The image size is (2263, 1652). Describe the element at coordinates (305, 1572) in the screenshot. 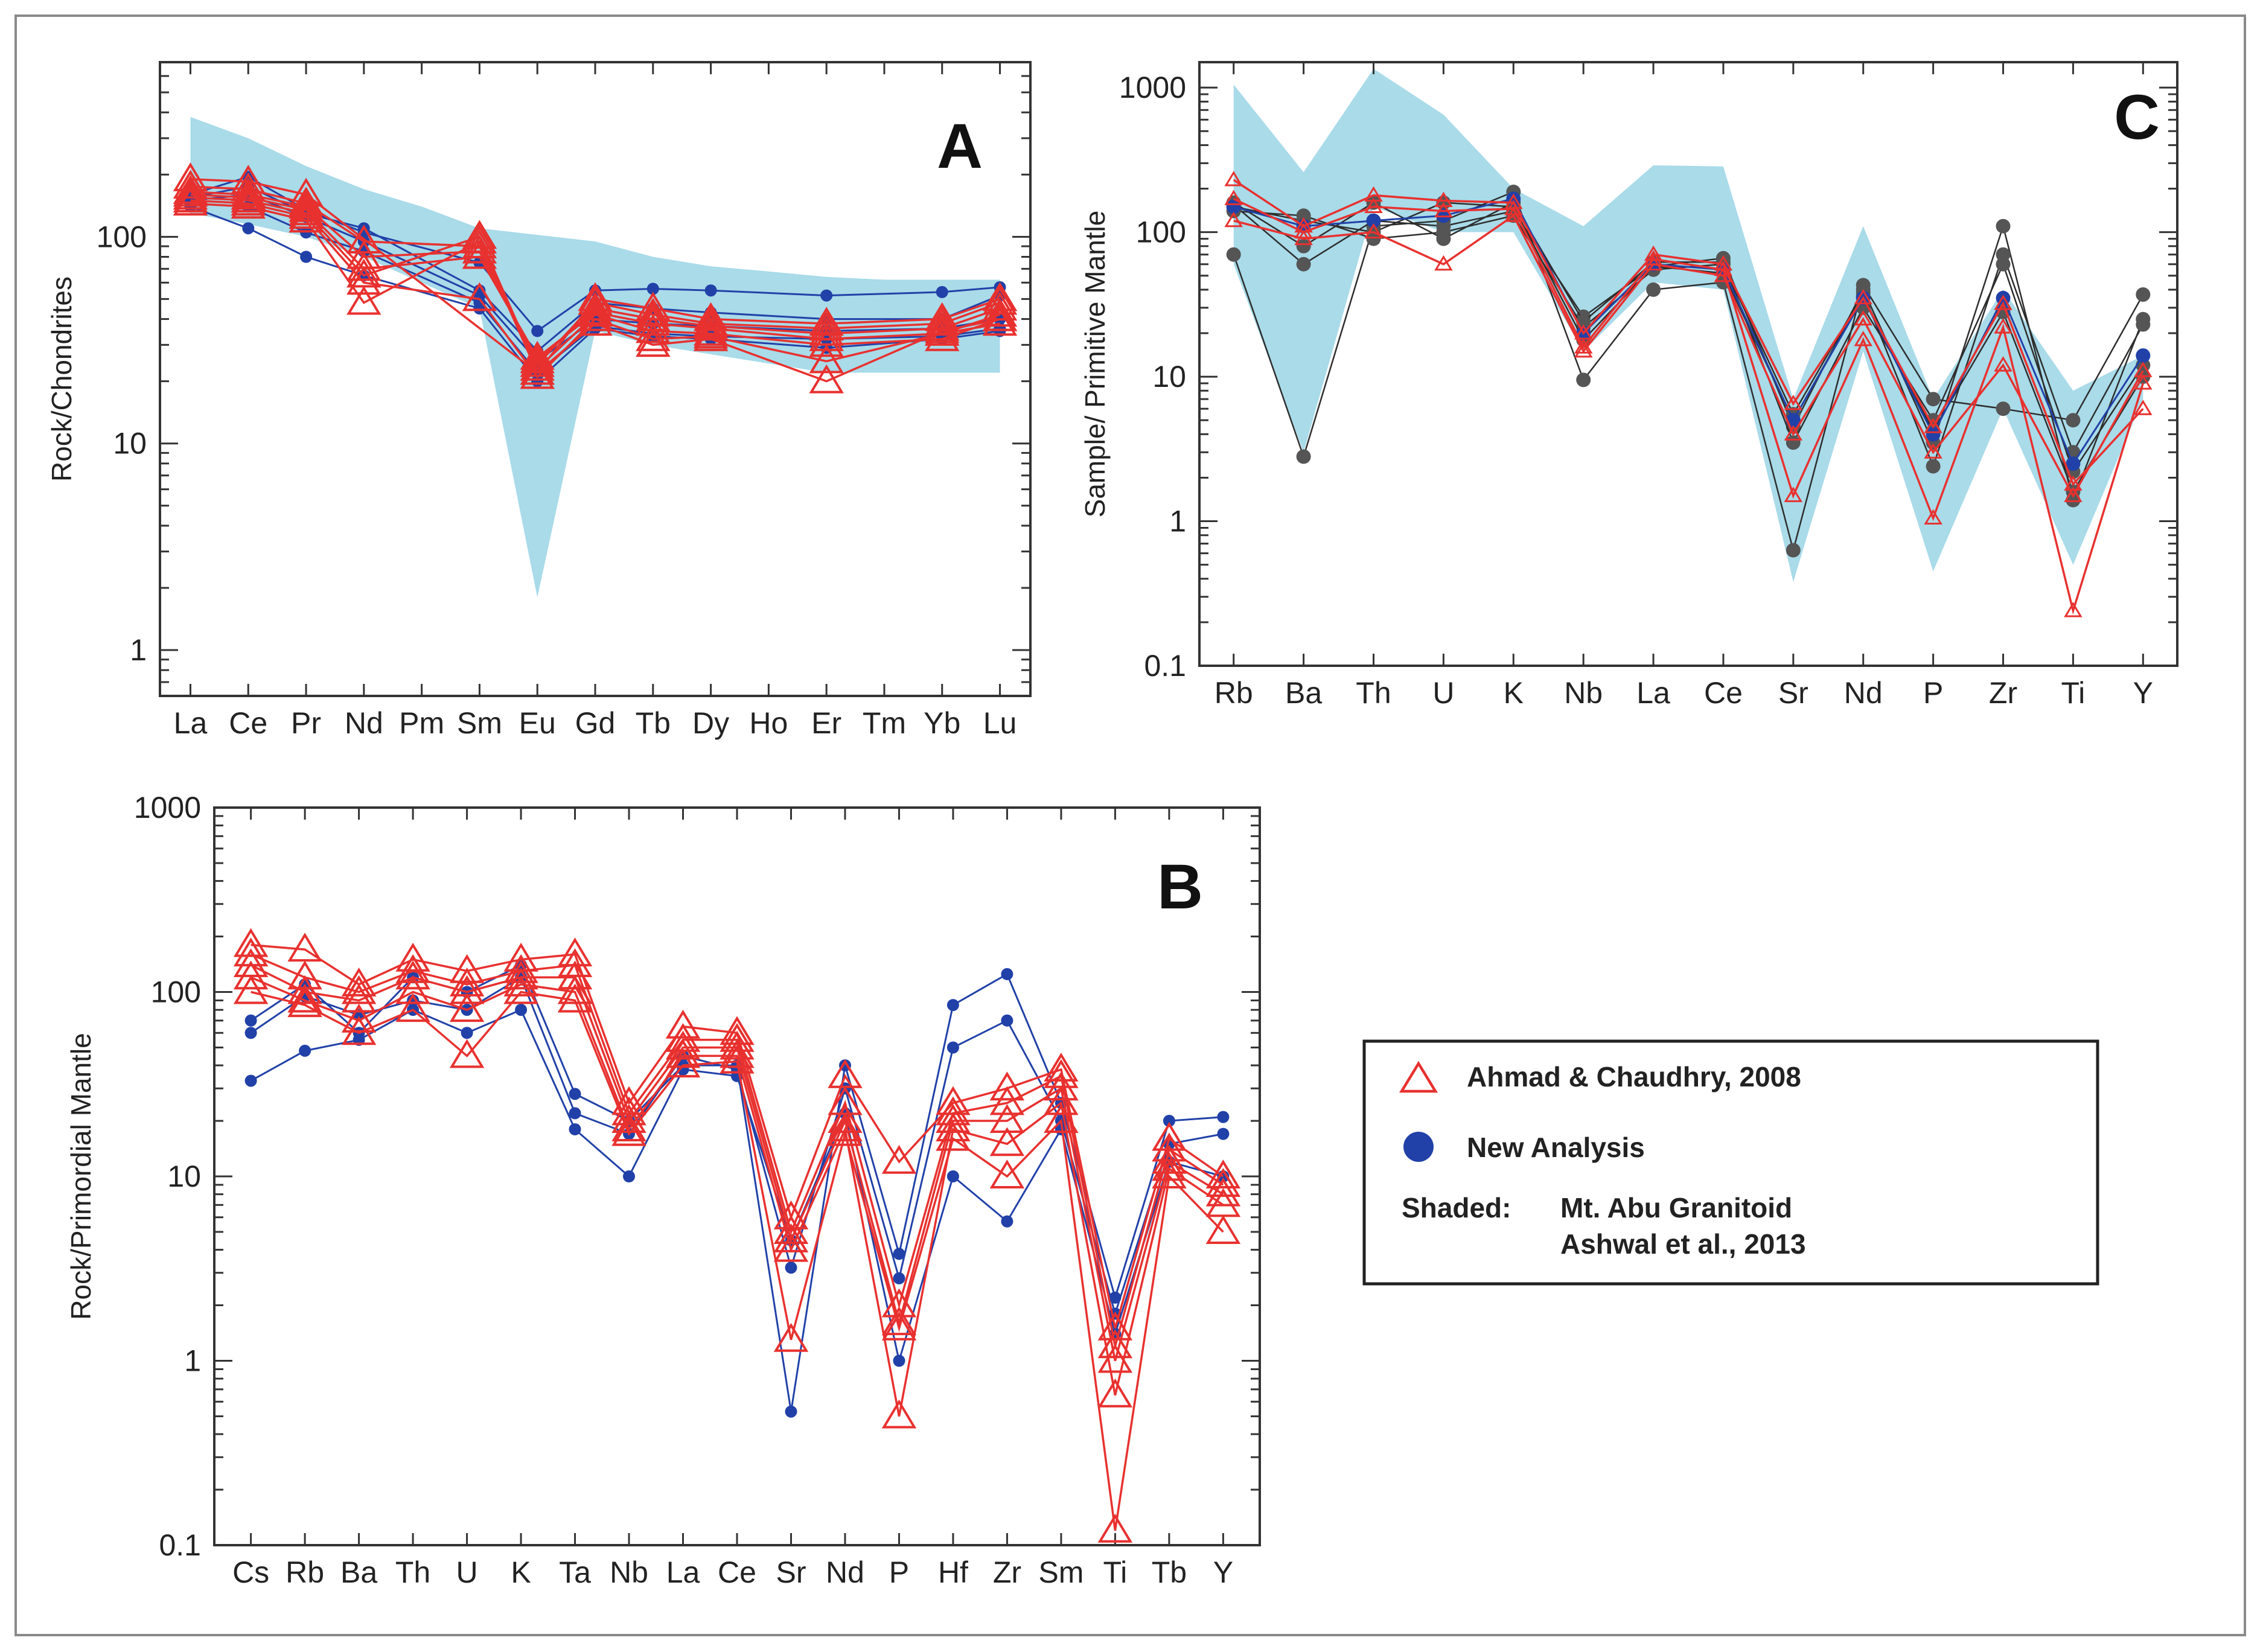

I see `x-tick-label: Rb` at that location.